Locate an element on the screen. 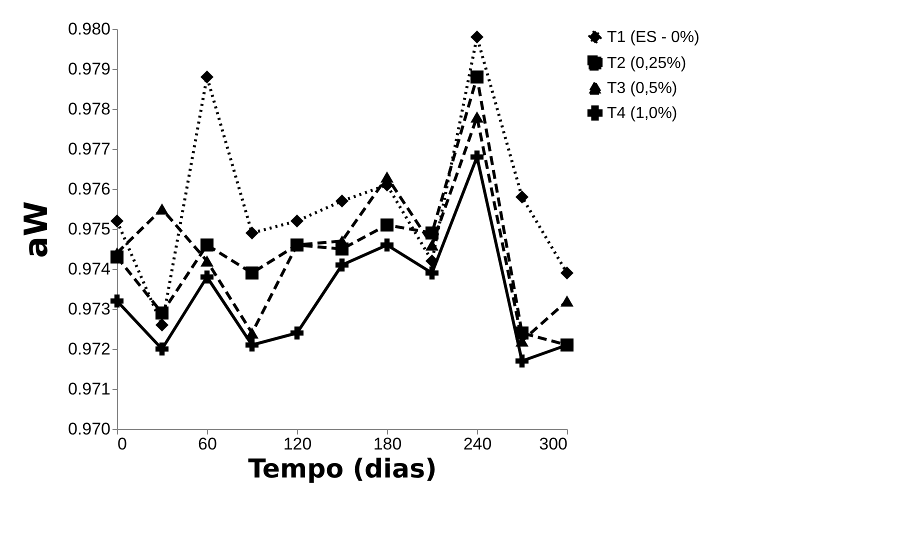  y-axis-title: aW is located at coordinates (35, 229).